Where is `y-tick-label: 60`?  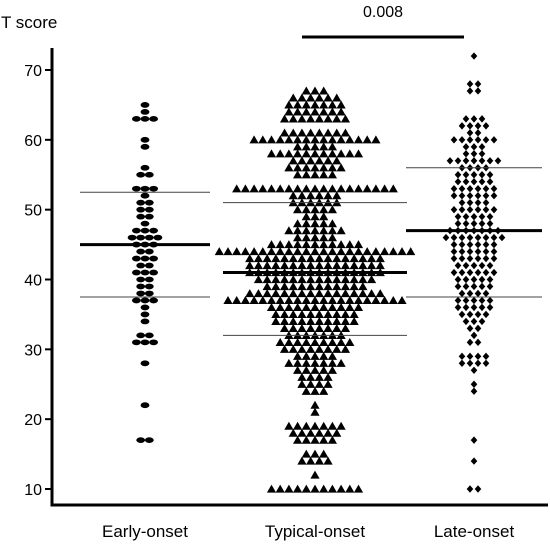 y-tick-label: 60 is located at coordinates (33, 141).